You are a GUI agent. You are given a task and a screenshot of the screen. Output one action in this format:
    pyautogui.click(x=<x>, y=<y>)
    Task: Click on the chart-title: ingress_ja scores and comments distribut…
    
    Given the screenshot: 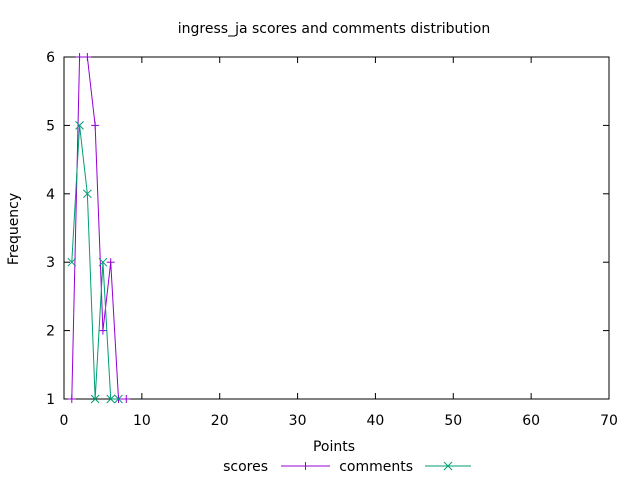 What is the action you would take?
    pyautogui.click(x=334, y=29)
    